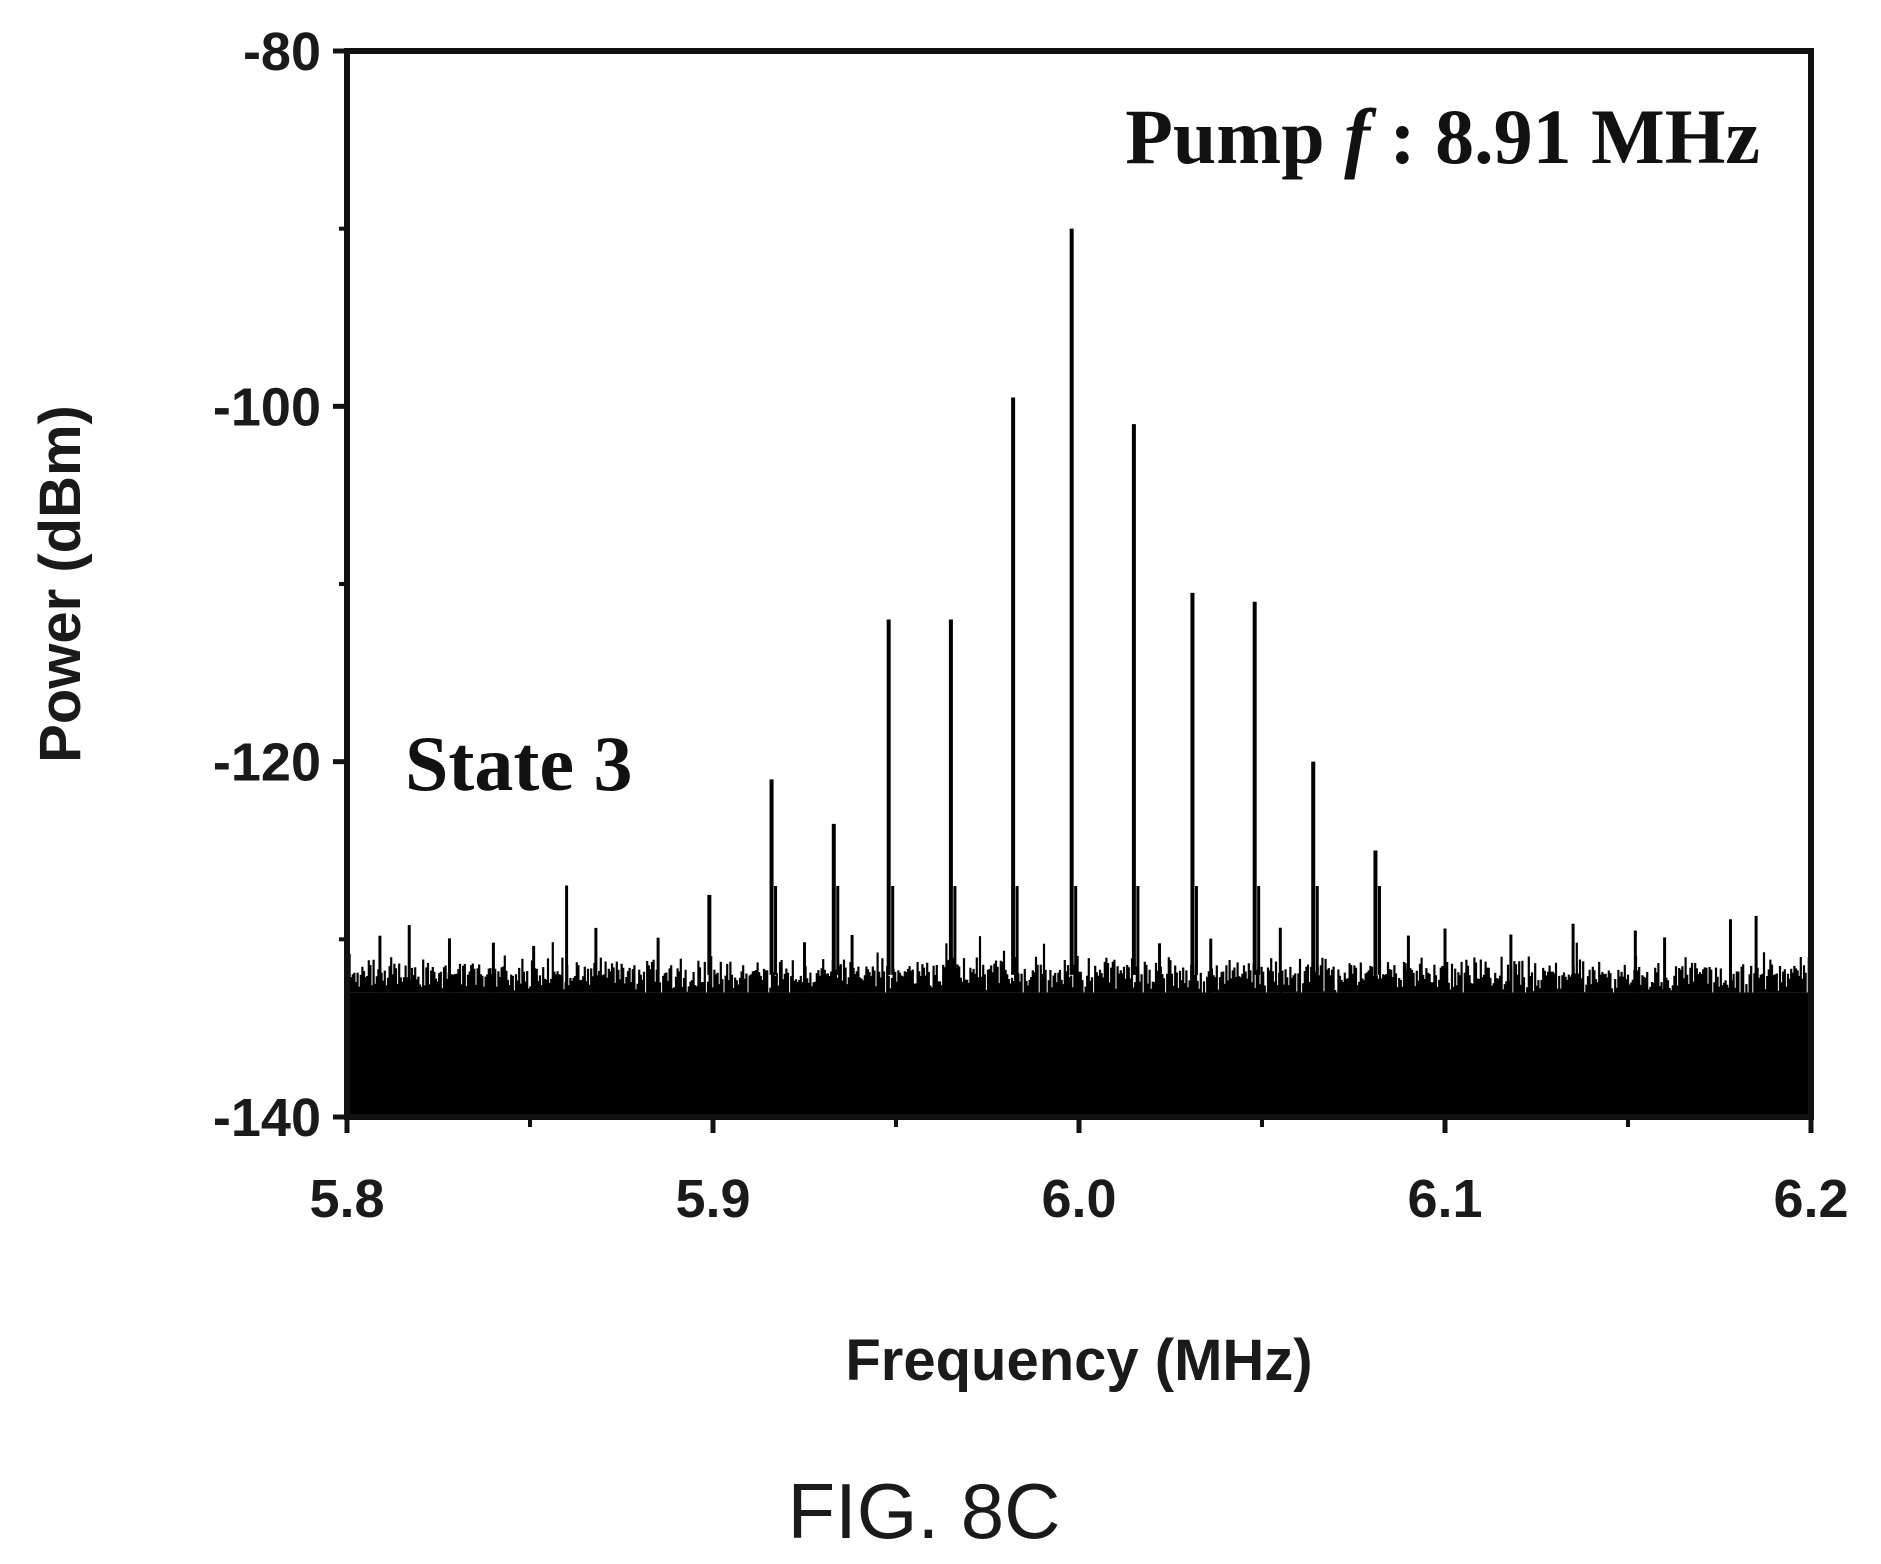 The width and height of the screenshot is (1881, 1564). Describe the element at coordinates (1078, 1360) in the screenshot. I see `x-axis-title: Frequency (MHz)` at that location.